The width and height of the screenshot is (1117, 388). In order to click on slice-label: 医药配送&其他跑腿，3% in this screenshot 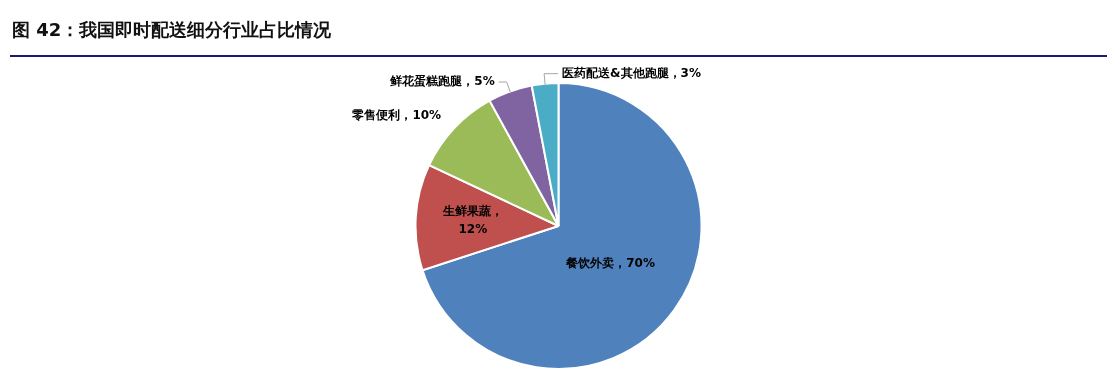, I will do `click(631, 72)`.